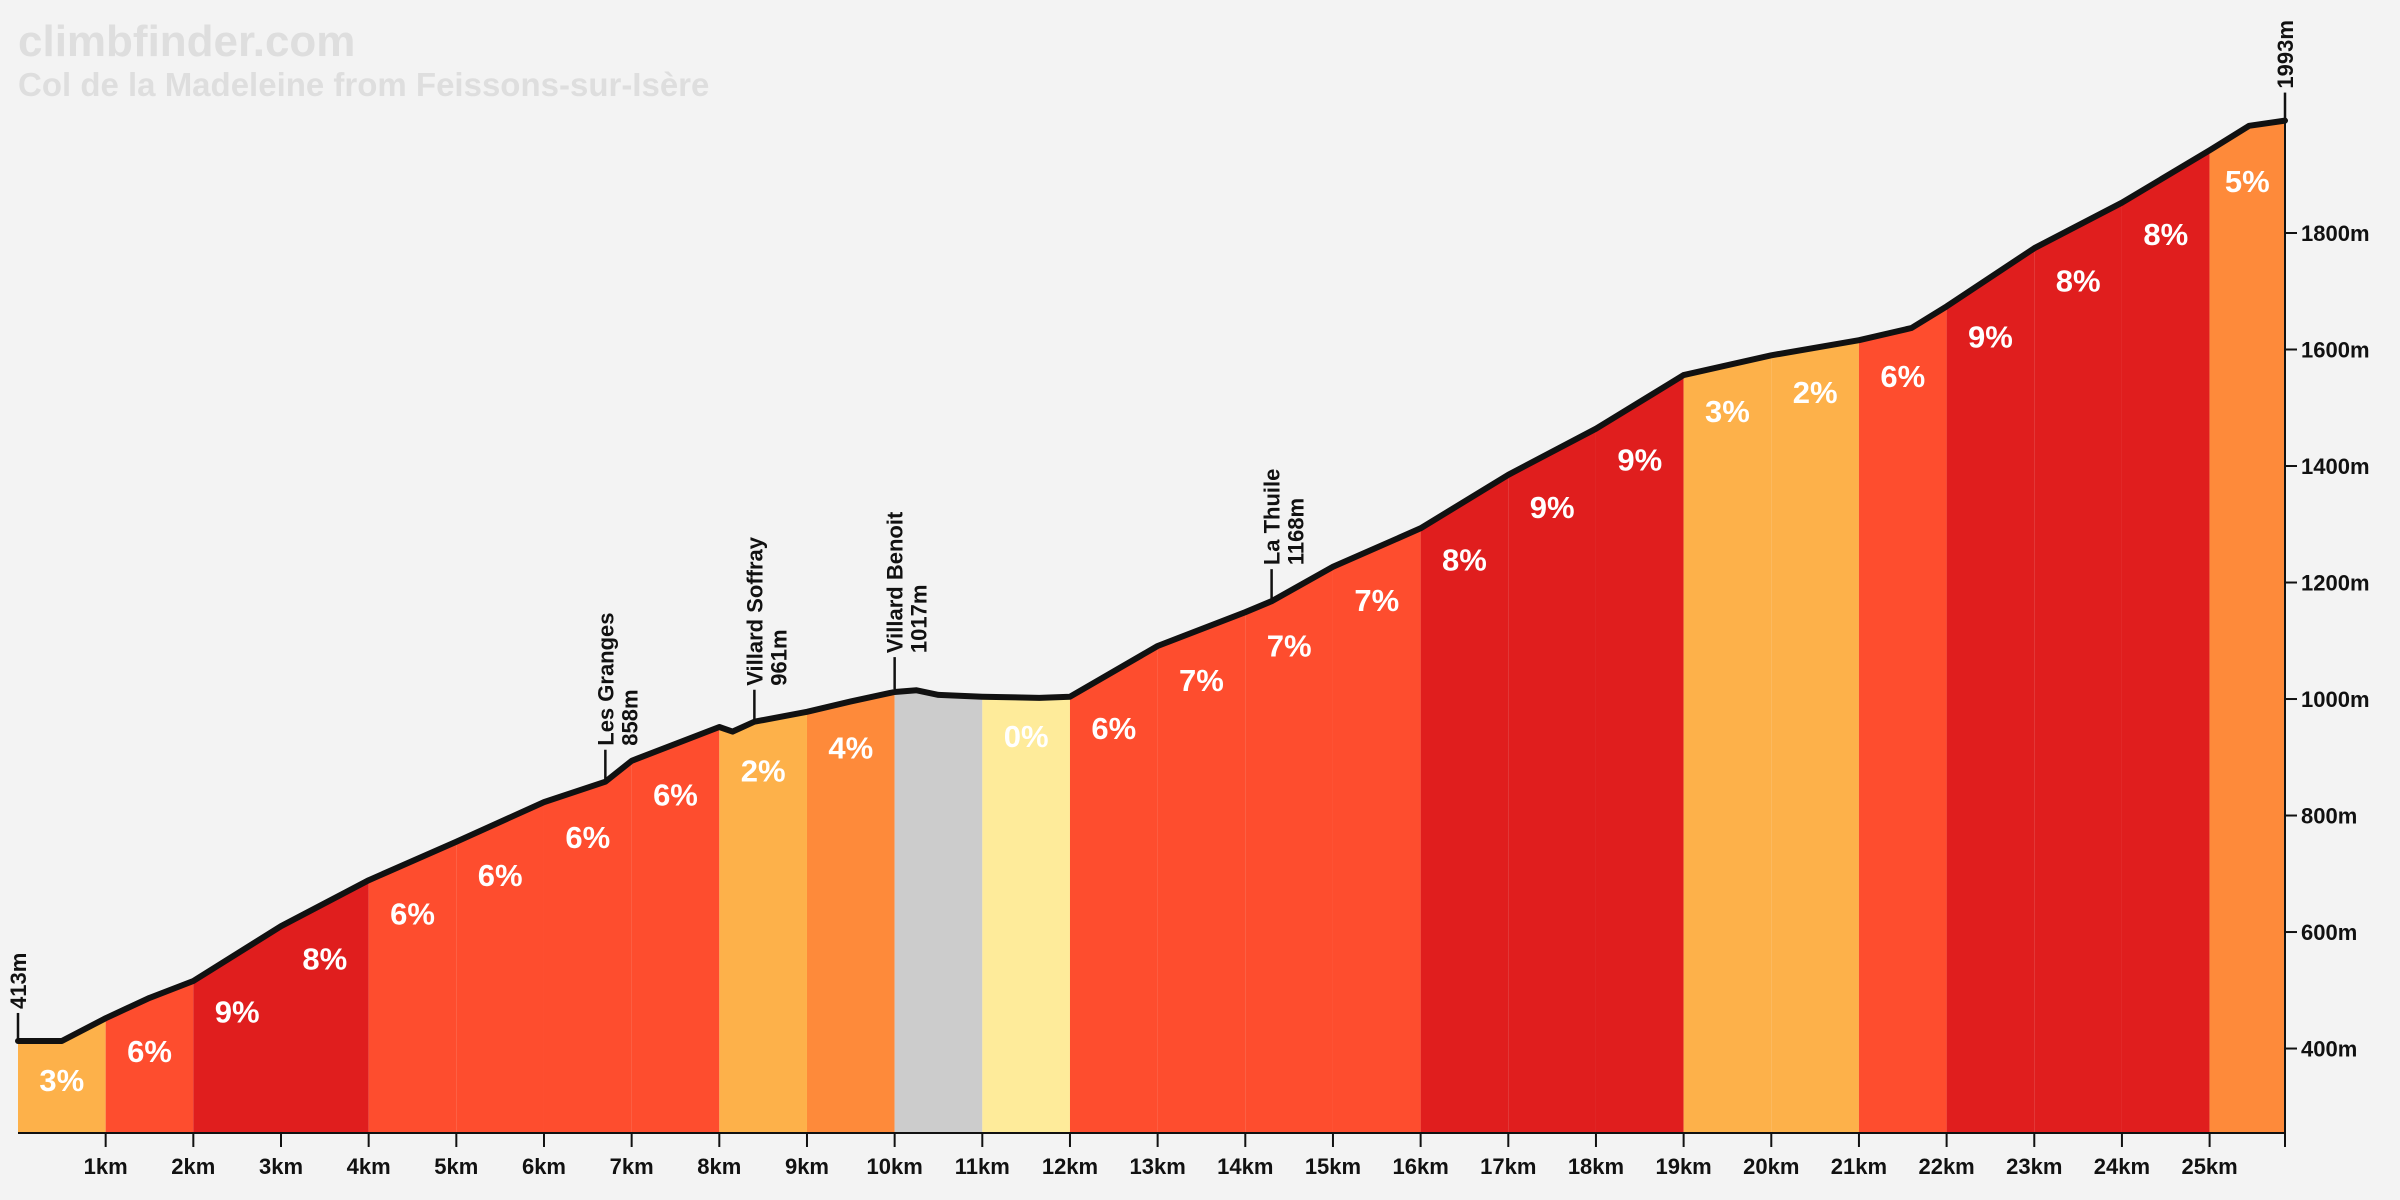 The image size is (2400, 1200). What do you see at coordinates (895, 582) in the screenshot?
I see `waypoint-name: Villard Benoit` at bounding box center [895, 582].